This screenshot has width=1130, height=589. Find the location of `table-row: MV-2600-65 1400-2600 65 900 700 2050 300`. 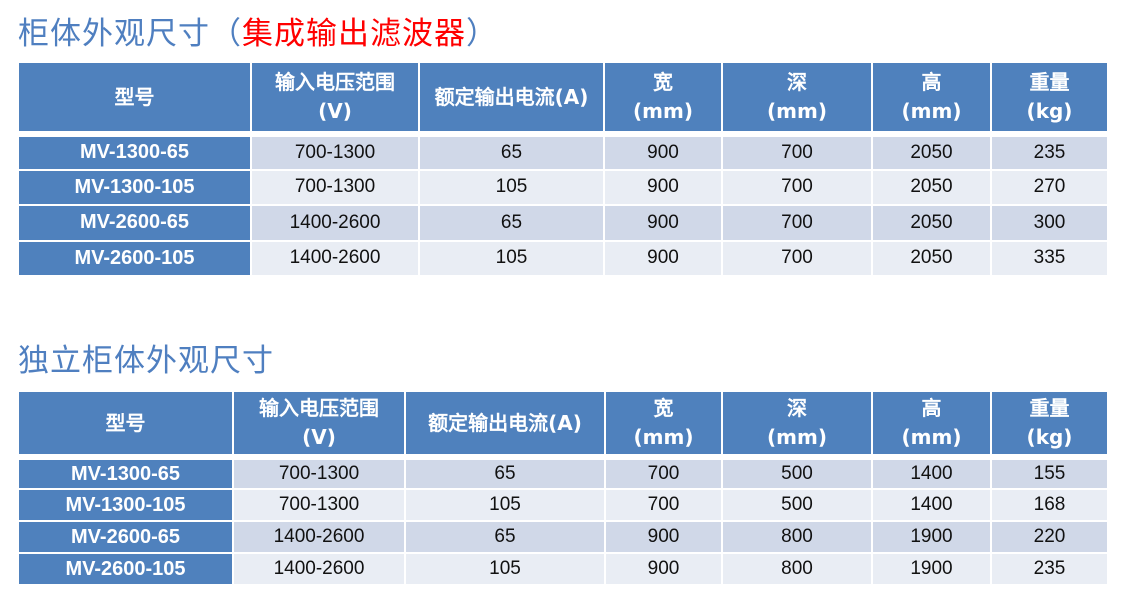

table-row: MV-2600-65 1400-2600 65 900 700 2050 300 is located at coordinates (563, 223).